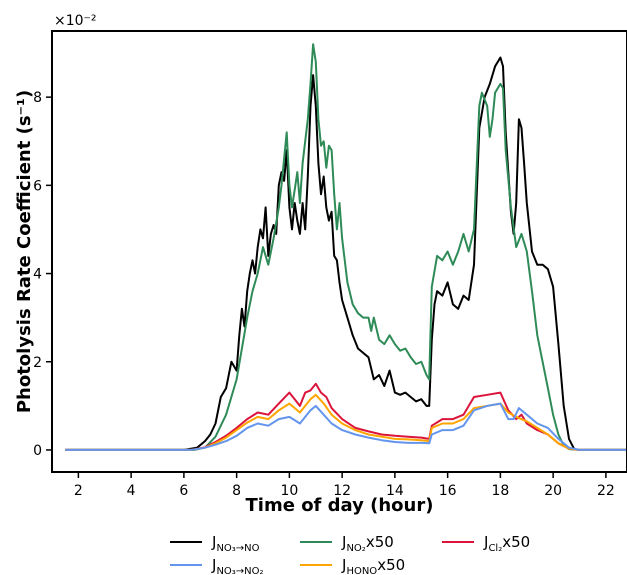  Describe the element at coordinates (448, 491) in the screenshot. I see `x-tick-label: 16` at that location.